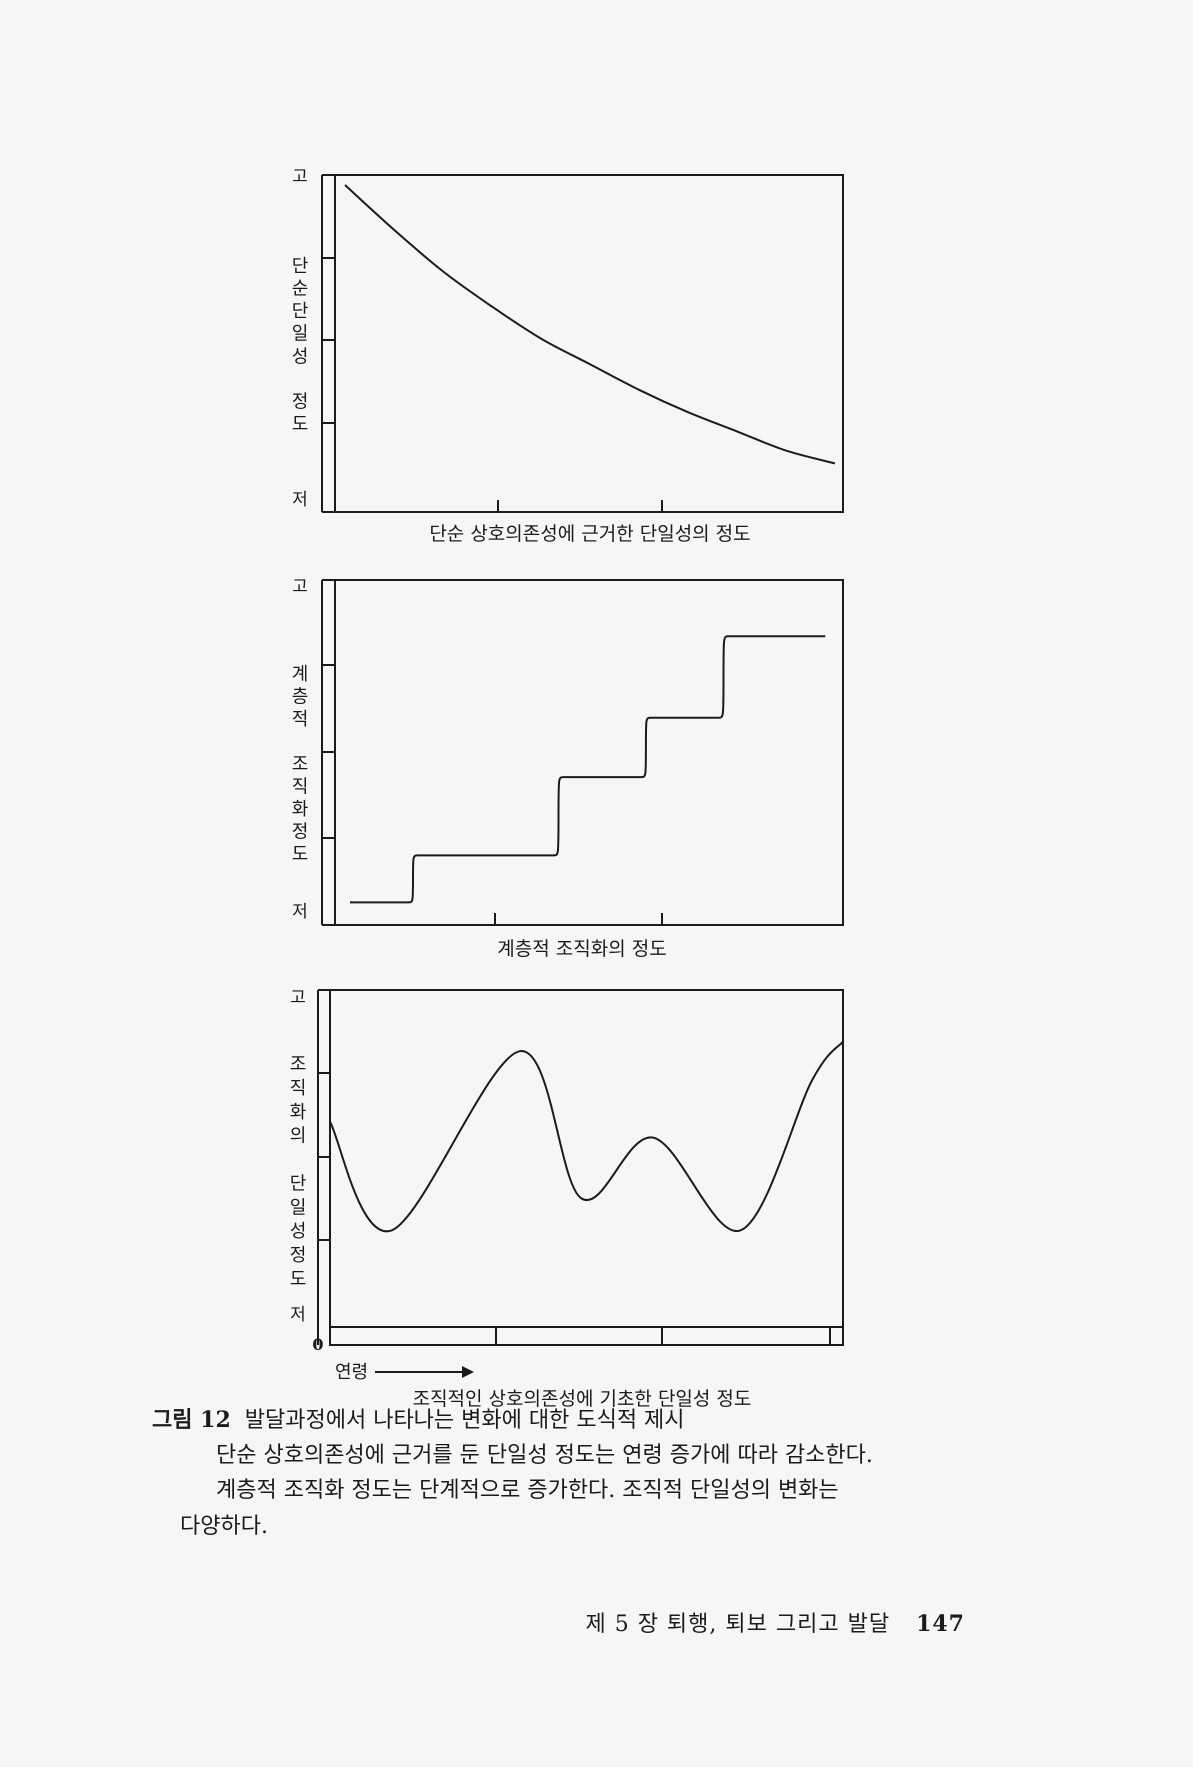  Describe the element at coordinates (300, 912) in the screenshot. I see `panel-2-y-bottom: 저` at that location.